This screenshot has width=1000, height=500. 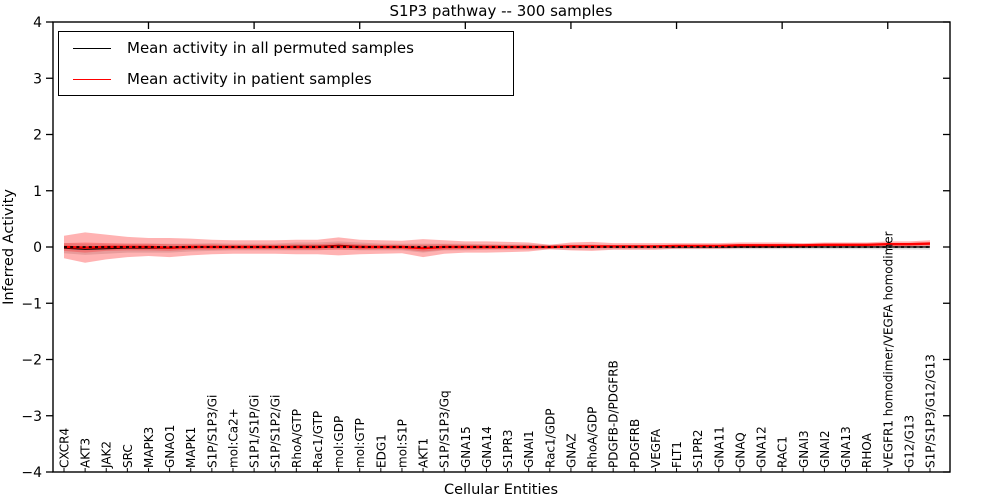 What do you see at coordinates (128, 456) in the screenshot?
I see `x-entity-label: SRC` at bounding box center [128, 456].